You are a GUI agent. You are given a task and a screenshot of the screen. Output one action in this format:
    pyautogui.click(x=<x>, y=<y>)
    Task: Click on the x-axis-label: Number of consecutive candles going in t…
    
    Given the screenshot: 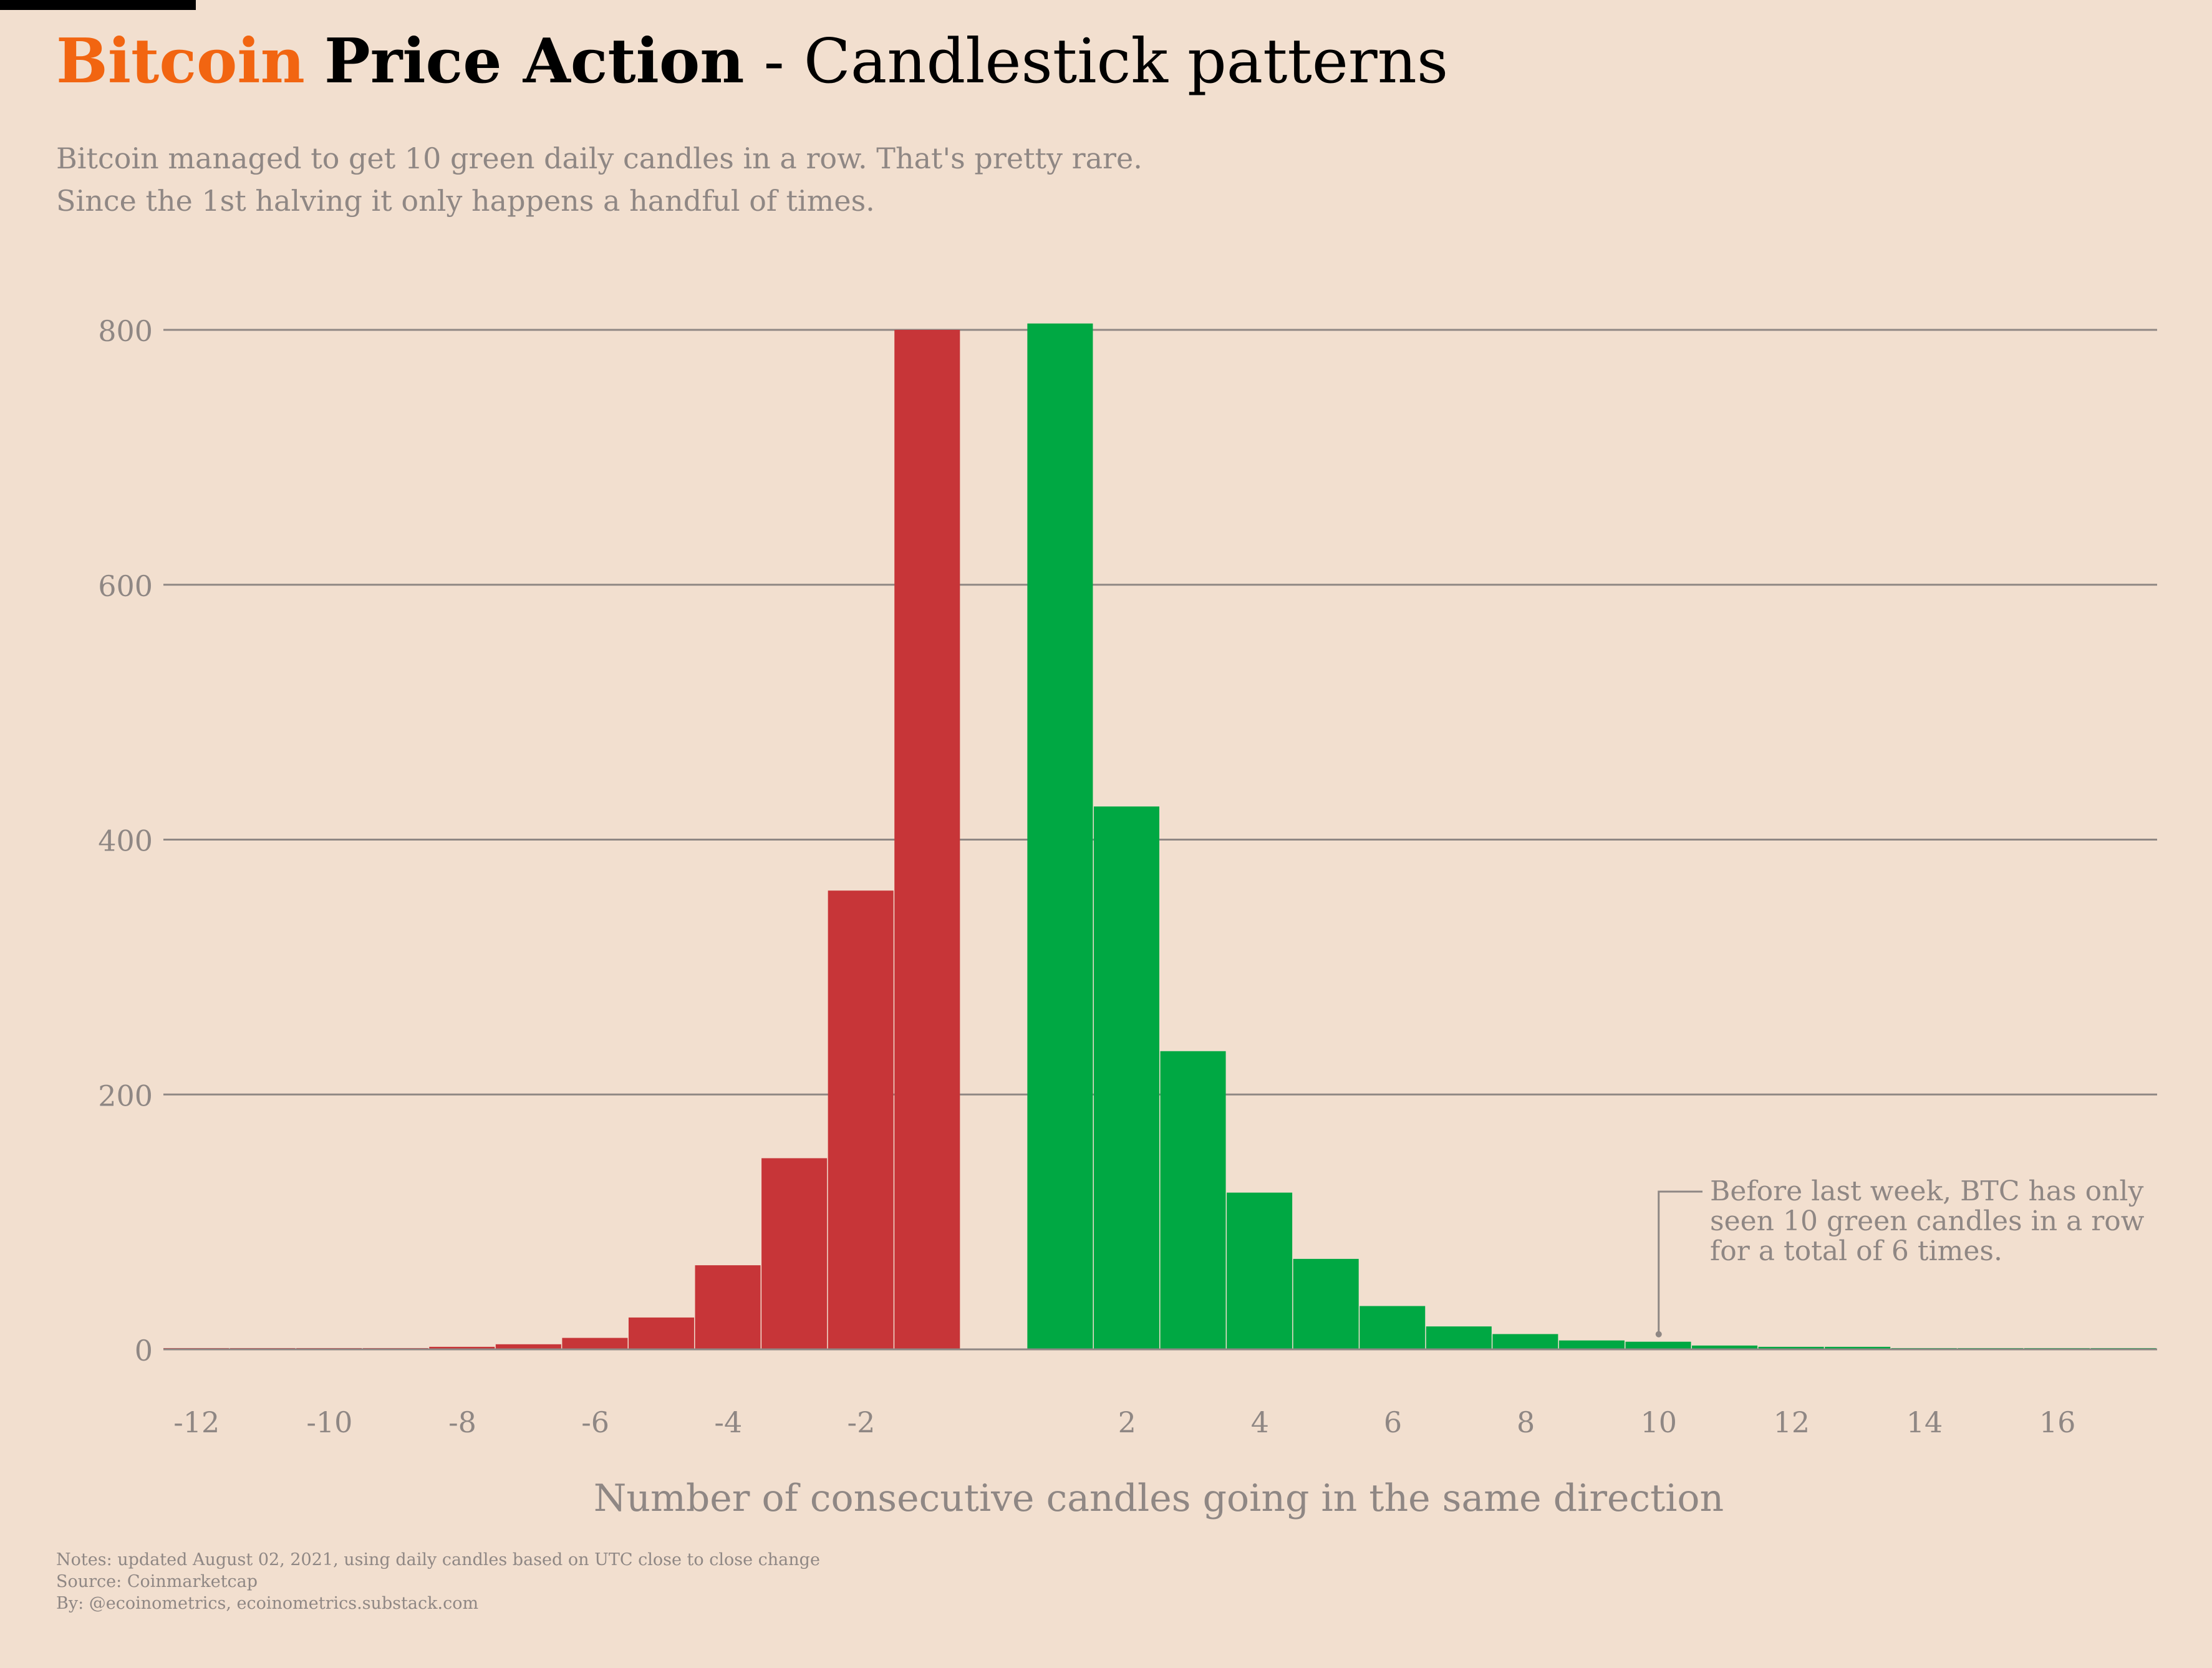 What is the action you would take?
    pyautogui.click(x=1159, y=1499)
    